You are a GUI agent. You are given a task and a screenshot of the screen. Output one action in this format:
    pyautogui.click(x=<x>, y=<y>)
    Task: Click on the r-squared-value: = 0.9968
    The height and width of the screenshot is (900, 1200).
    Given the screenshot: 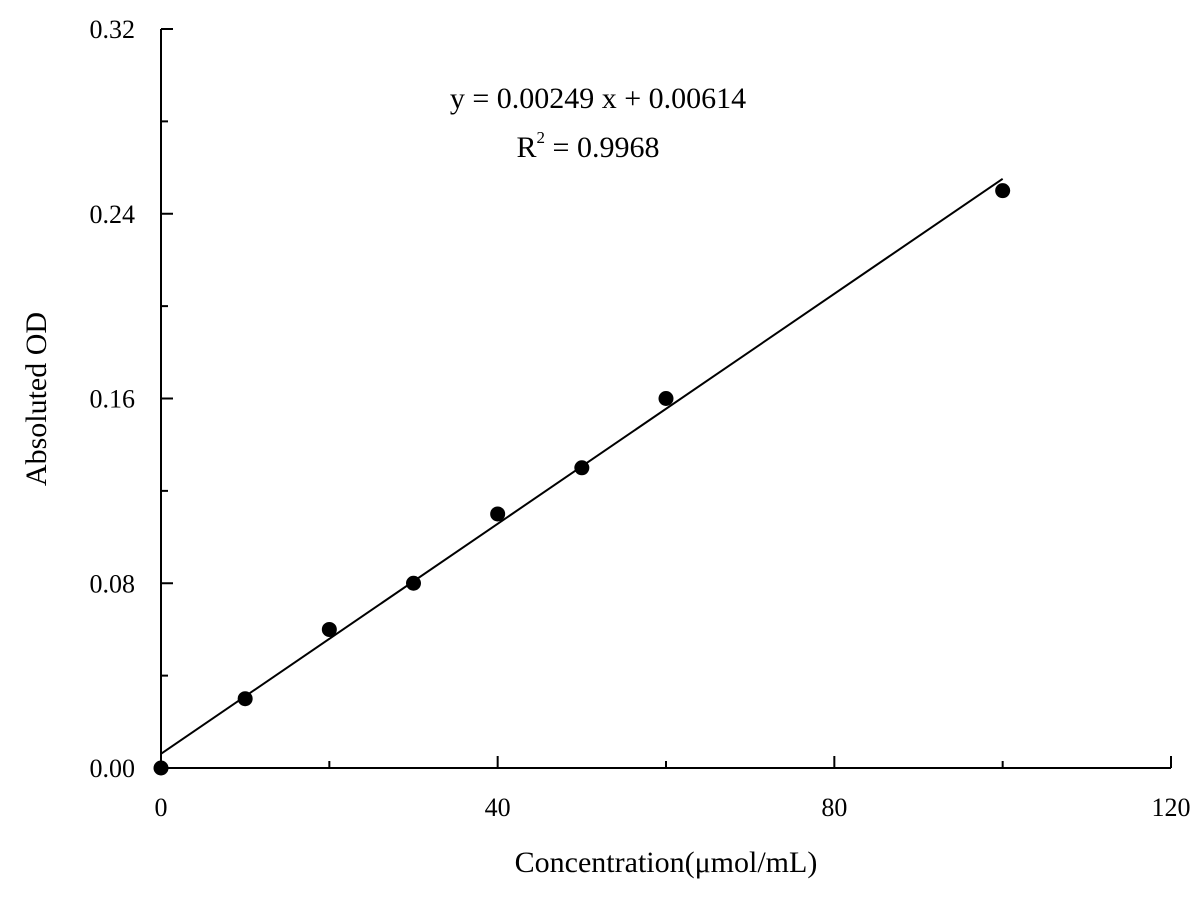 What is the action you would take?
    pyautogui.click(x=602, y=147)
    